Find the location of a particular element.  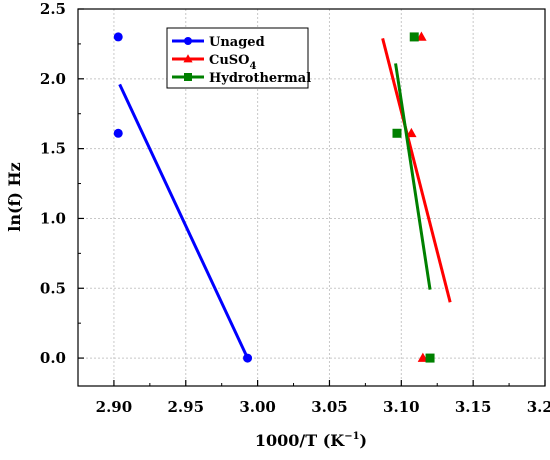

y-tick-label: 1.0 is located at coordinates (53, 218).